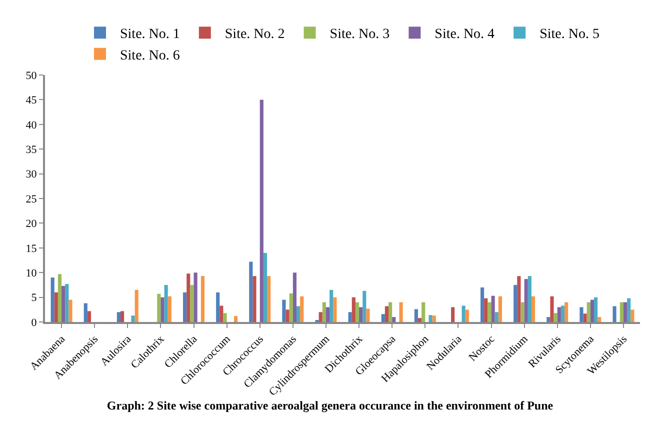  I want to click on y-tick-label: 0, so click(34, 322).